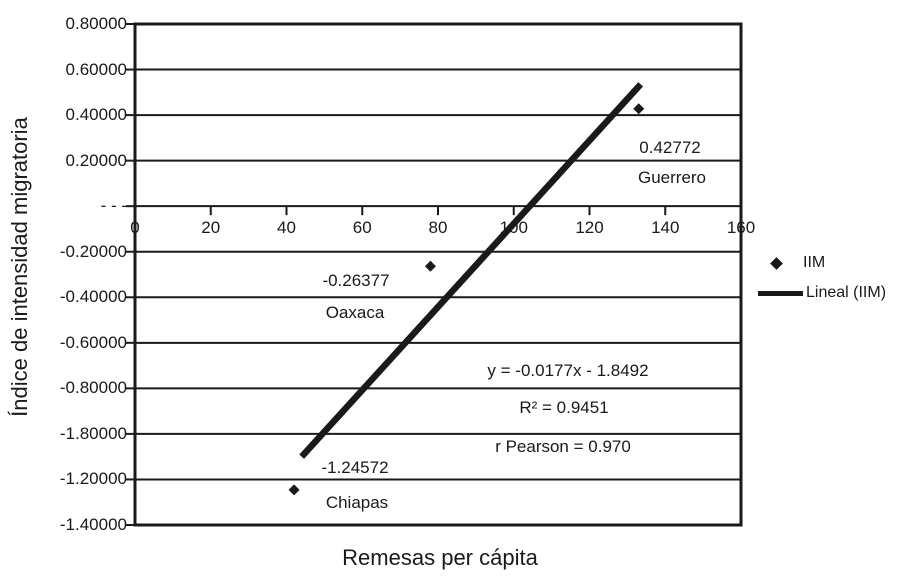  I want to click on x-tick-label: 100, so click(513, 228).